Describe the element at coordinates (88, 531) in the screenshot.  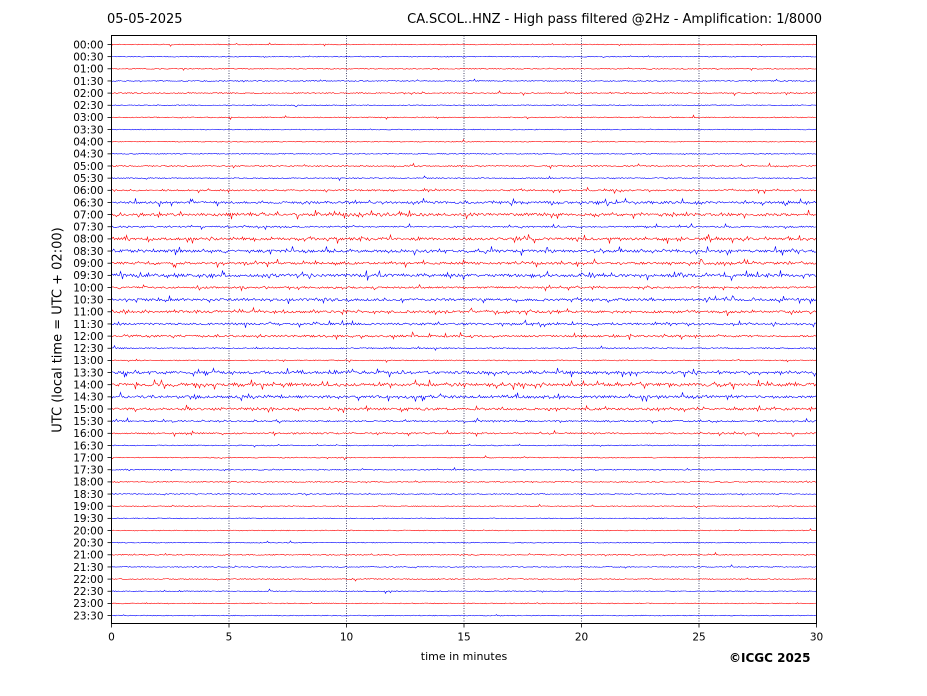
I see `y-tick-label: 20:00` at that location.